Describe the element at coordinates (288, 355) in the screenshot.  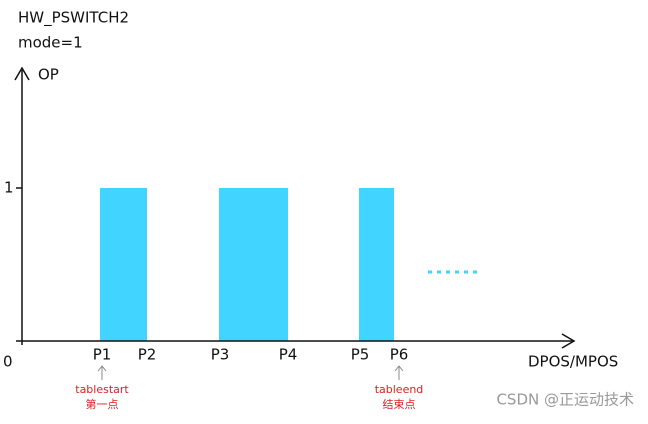
I see `point-label: P4` at that location.